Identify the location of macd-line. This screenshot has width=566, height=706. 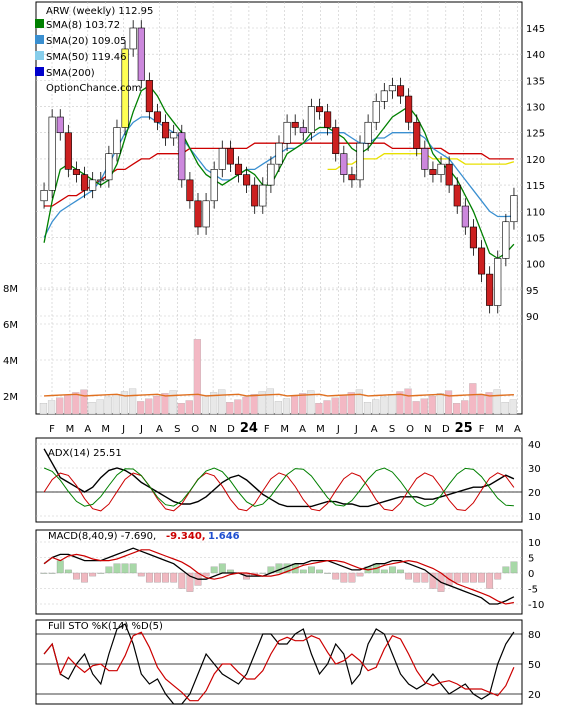
(279, 576).